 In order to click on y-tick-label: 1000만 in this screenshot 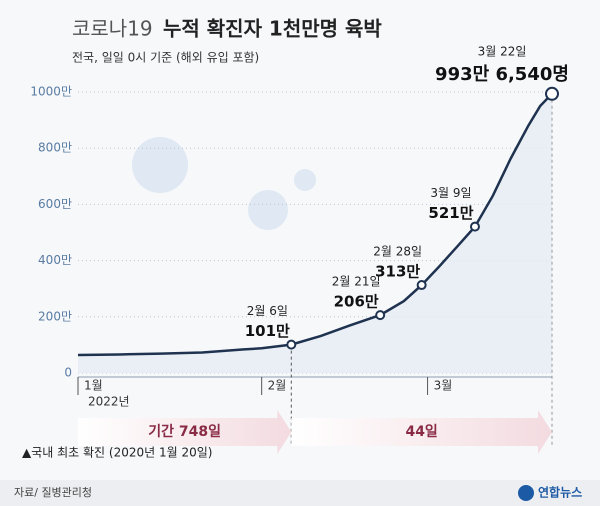, I will do `click(51, 92)`.